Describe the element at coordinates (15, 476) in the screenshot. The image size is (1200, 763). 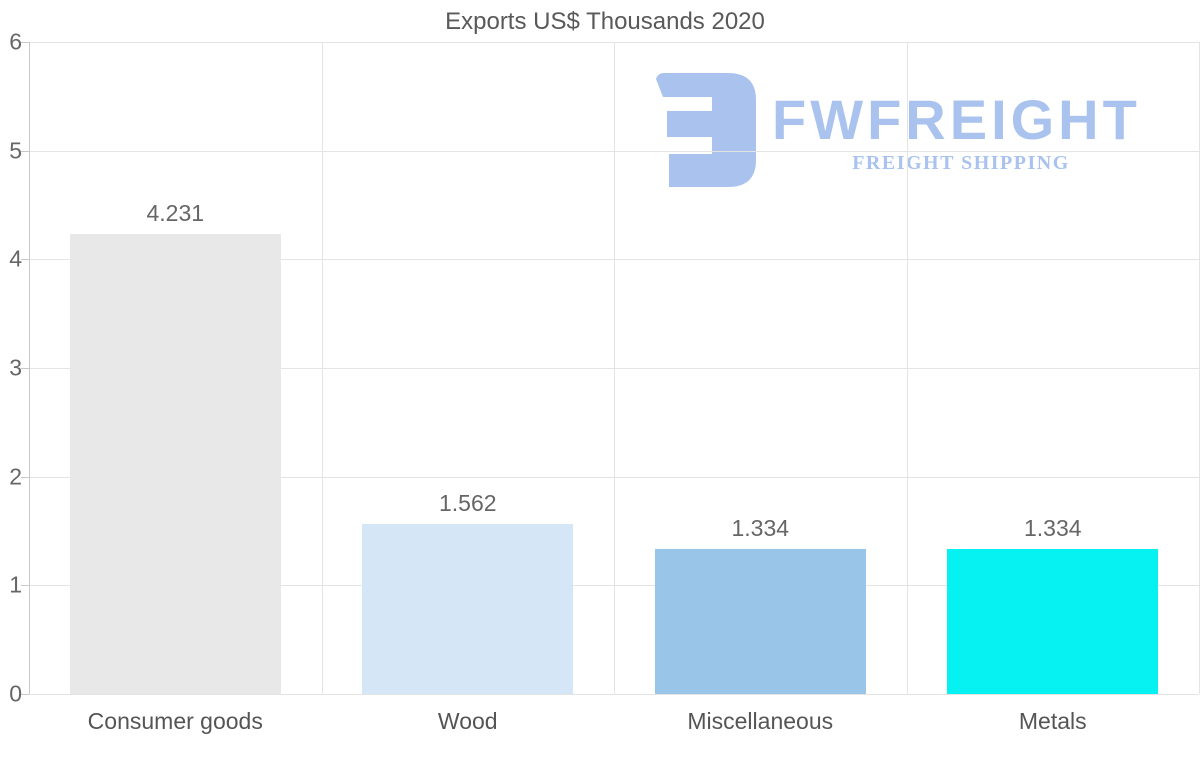
I see `y-tick-label: 2` at that location.